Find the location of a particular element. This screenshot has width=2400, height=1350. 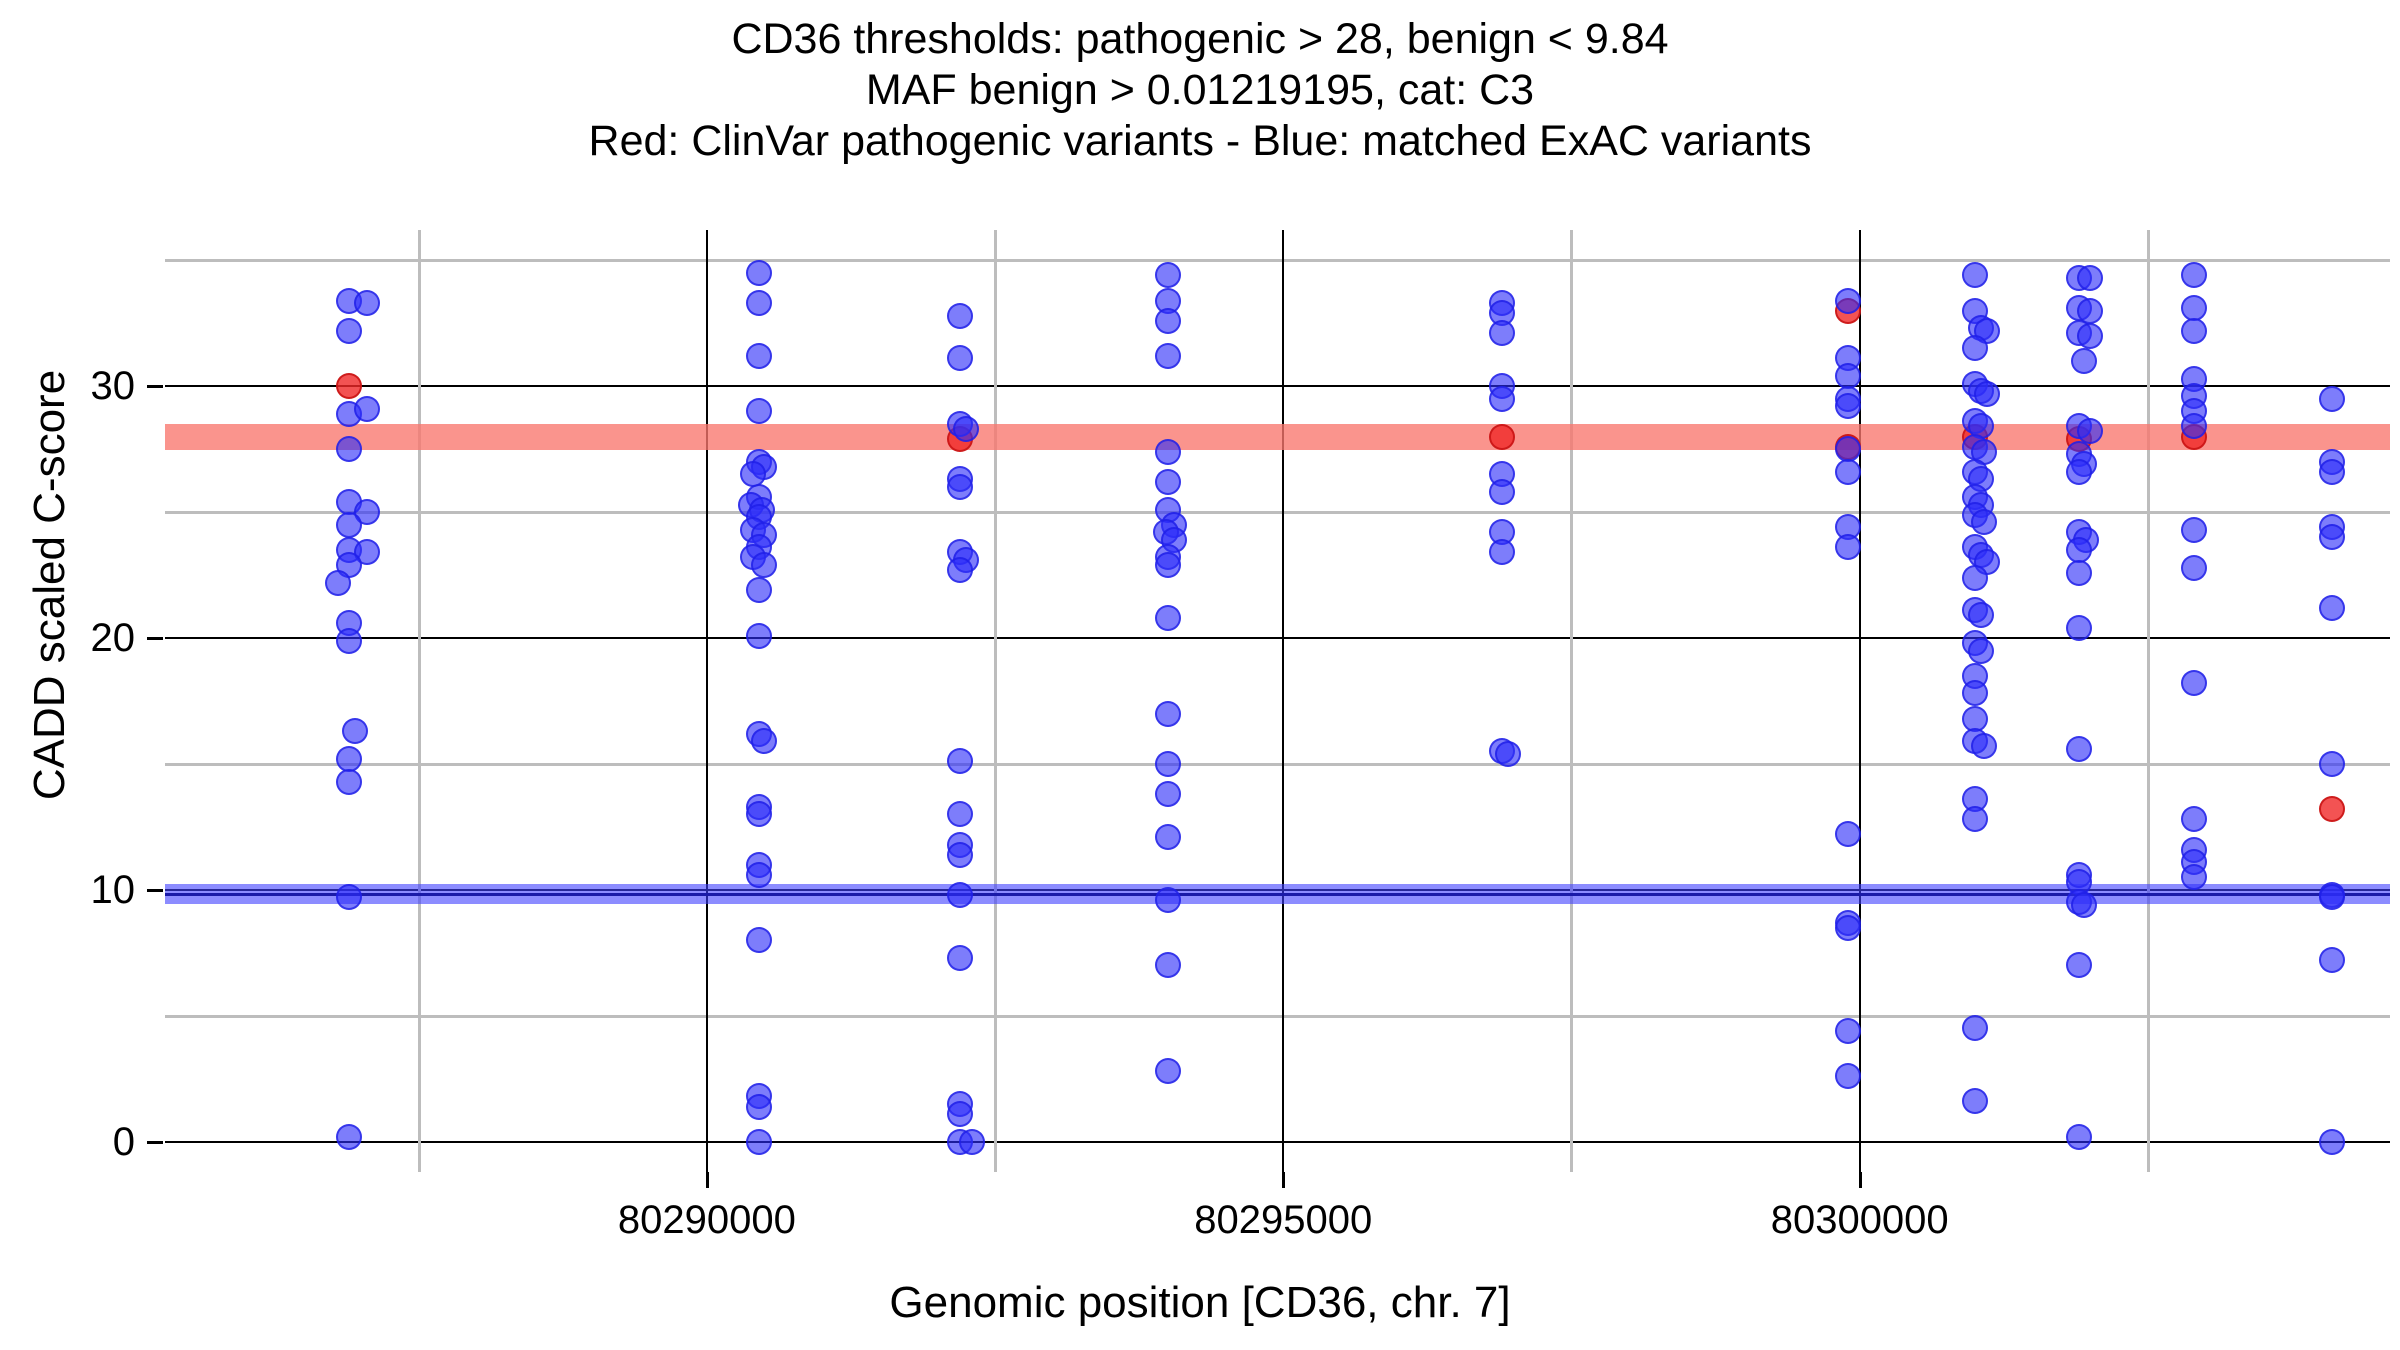

x-axis-label: Genomic position [CD36, chr. 7] is located at coordinates (1200, 1302).